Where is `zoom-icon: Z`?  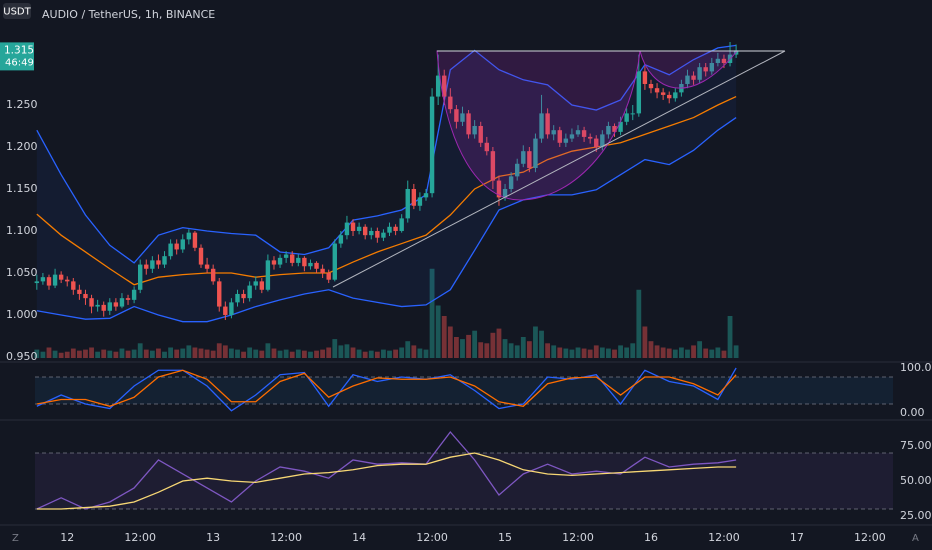
zoom-icon: Z is located at coordinates (15, 538).